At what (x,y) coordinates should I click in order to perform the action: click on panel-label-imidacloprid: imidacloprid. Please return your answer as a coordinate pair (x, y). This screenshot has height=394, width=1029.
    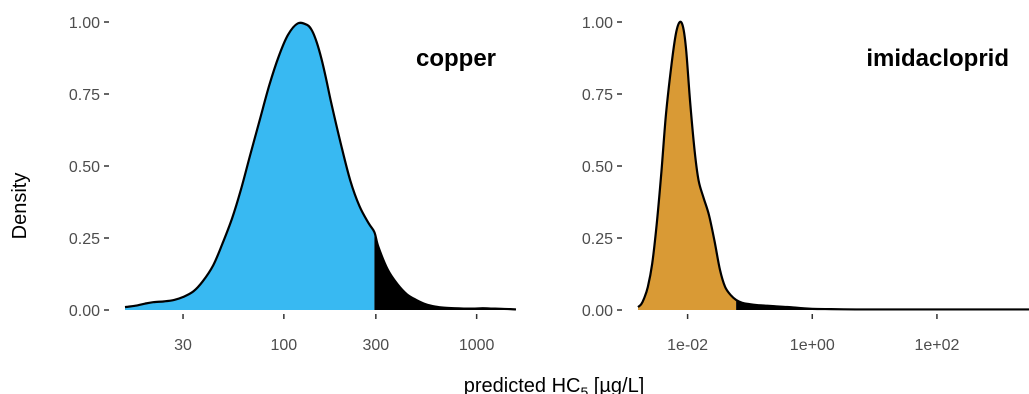
    Looking at the image, I should click on (937, 58).